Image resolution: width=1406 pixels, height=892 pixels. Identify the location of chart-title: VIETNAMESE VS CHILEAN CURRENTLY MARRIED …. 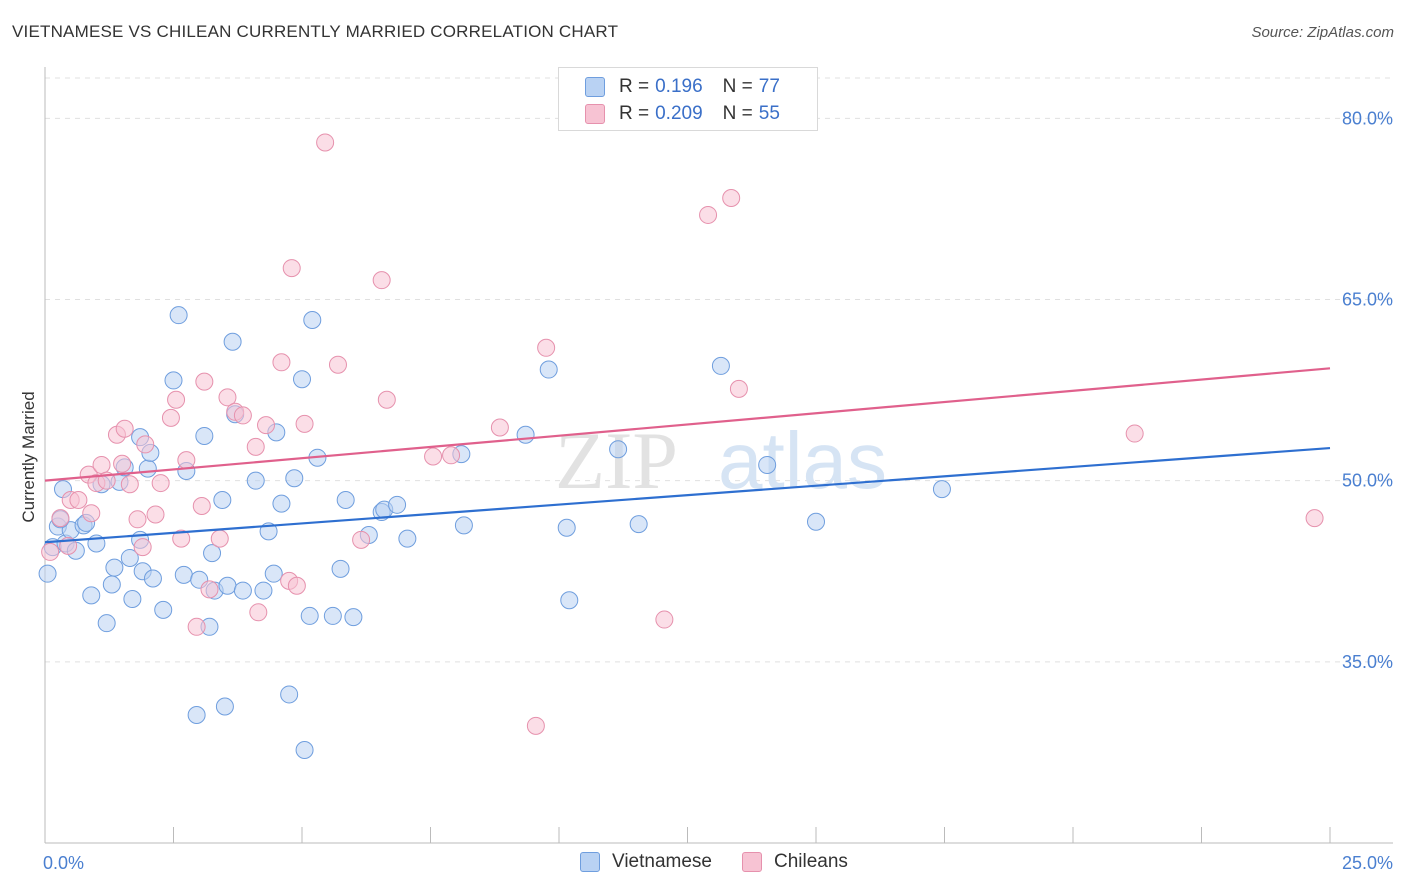
(315, 31).